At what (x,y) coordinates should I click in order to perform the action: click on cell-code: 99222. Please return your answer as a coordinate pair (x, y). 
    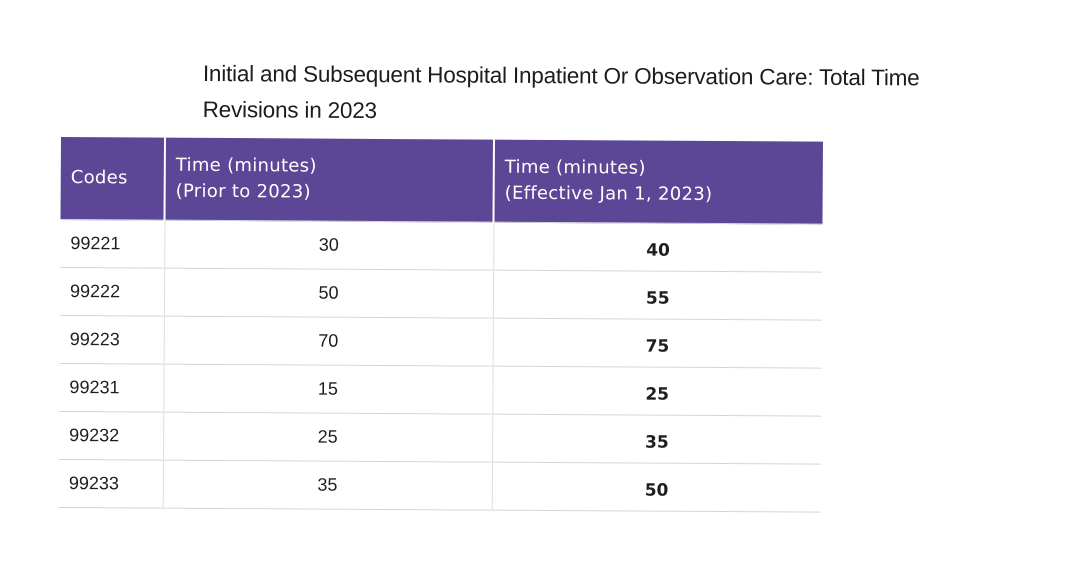
    Looking at the image, I should click on (112, 292).